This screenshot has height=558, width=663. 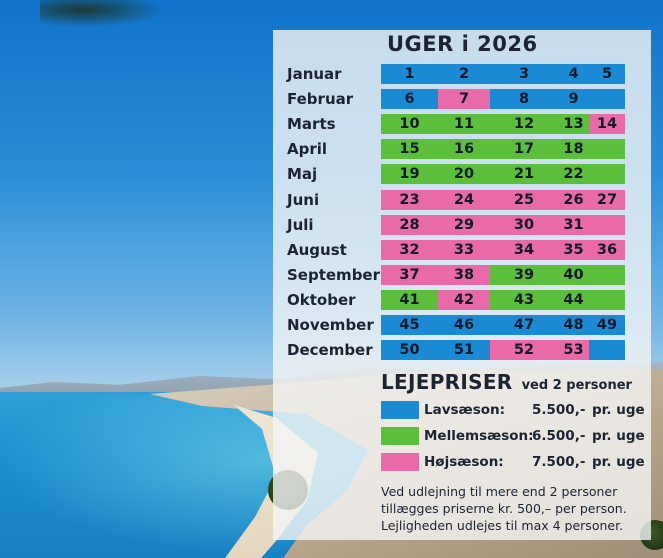 I want to click on week-cell: 43, so click(x=524, y=299).